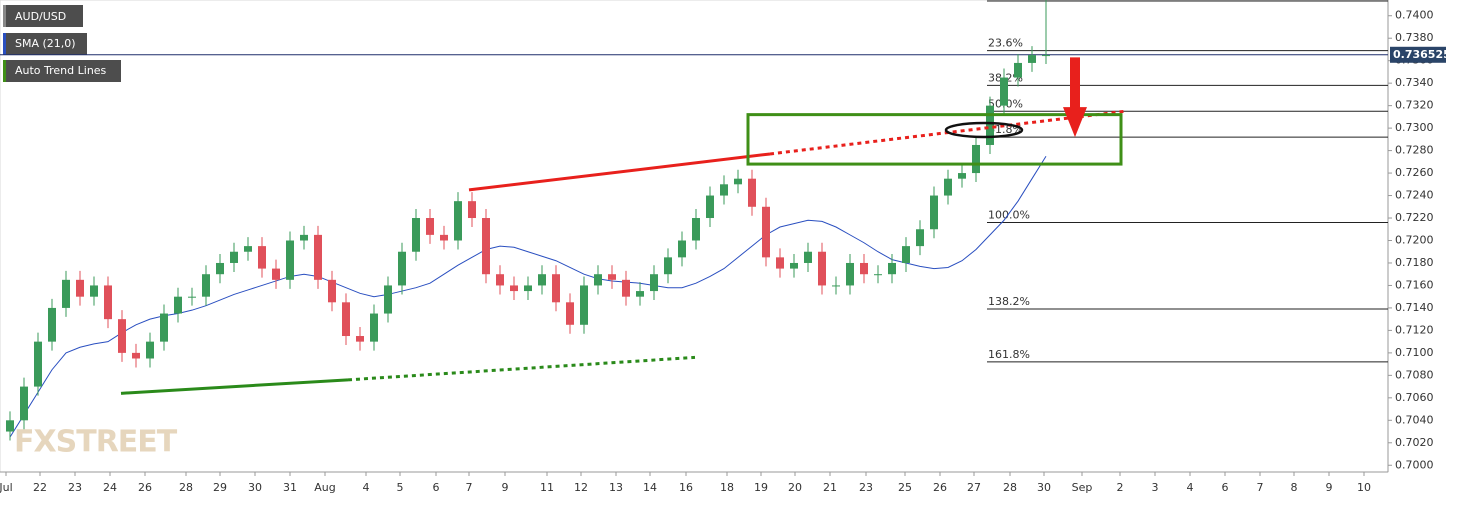 The width and height of the screenshot is (1458, 505). Describe the element at coordinates (400, 487) in the screenshot. I see `x-tick-label: 5` at that location.